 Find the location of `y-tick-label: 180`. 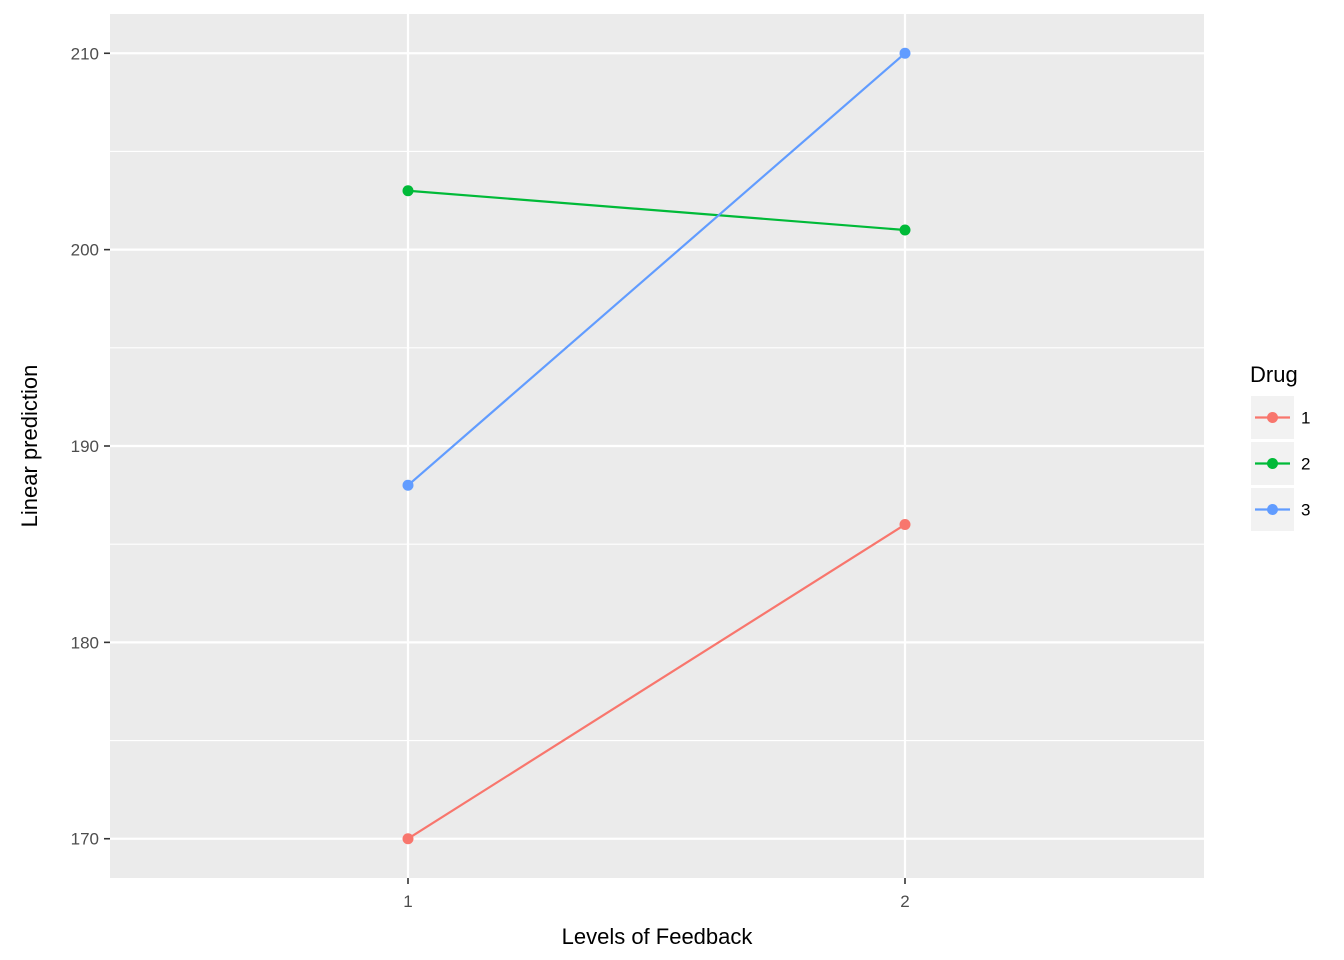

y-tick-label: 180 is located at coordinates (85, 642).